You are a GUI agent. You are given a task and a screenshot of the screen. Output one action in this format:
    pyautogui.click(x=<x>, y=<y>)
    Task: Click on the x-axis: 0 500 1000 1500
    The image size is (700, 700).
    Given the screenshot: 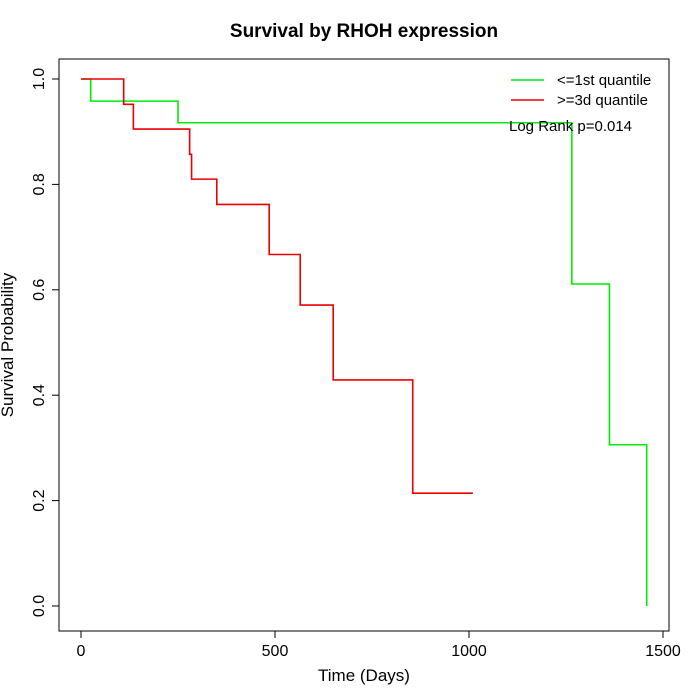 What is the action you would take?
    pyautogui.click(x=379, y=645)
    